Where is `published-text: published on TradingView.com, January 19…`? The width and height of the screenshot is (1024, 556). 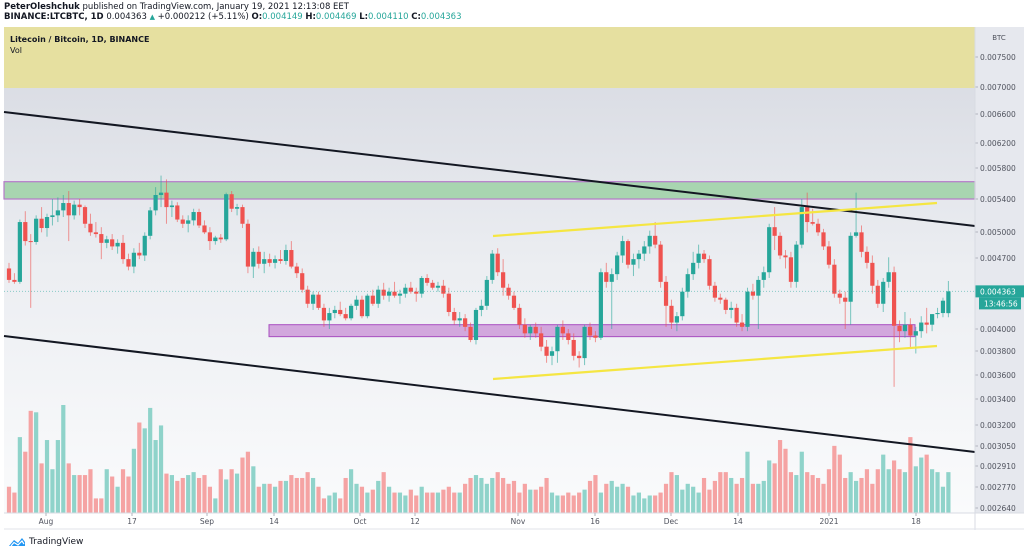
published-text: published on TradingView.com, January 19… is located at coordinates (214, 7).